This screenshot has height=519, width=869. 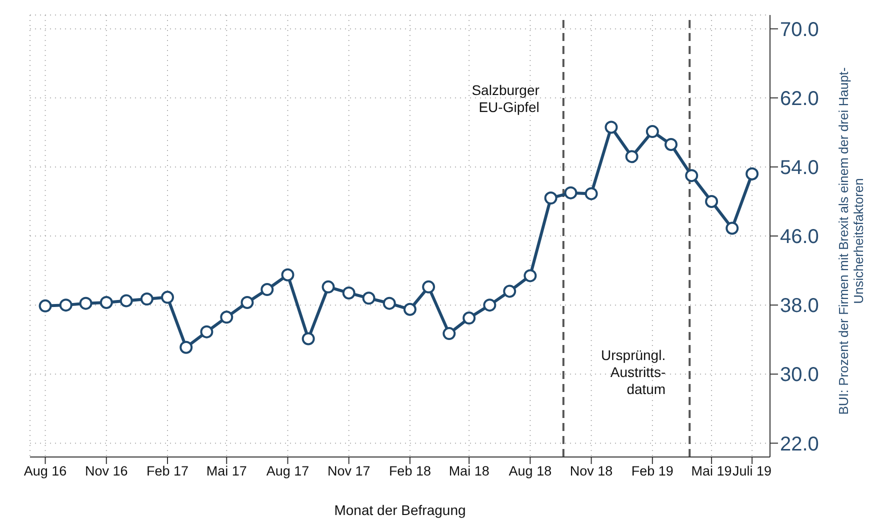 I want to click on x-tick-label: Nov 18, so click(x=591, y=471).